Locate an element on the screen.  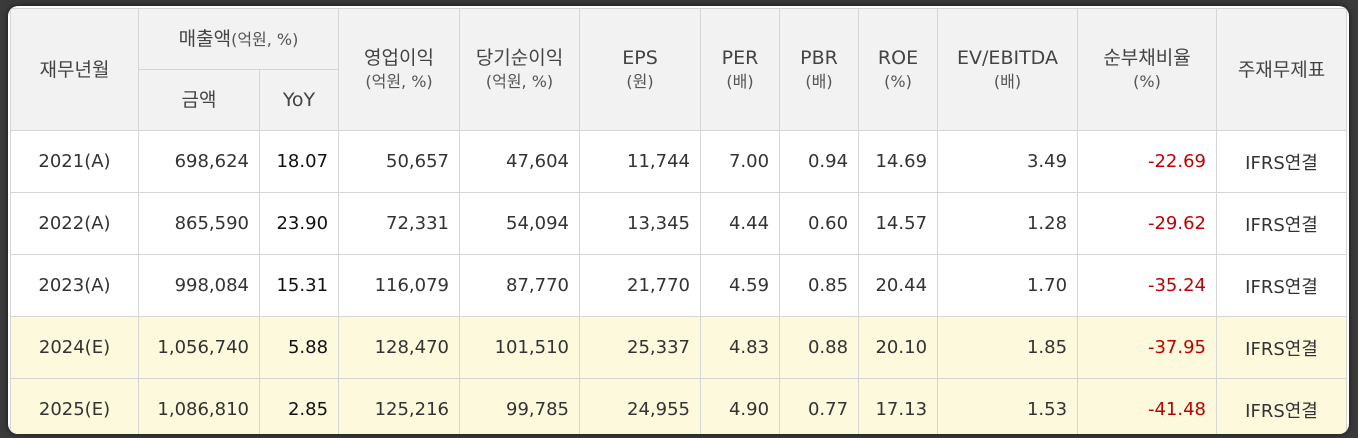
header-ev-ebitda-label: EV/EBITDA is located at coordinates (1007, 57).